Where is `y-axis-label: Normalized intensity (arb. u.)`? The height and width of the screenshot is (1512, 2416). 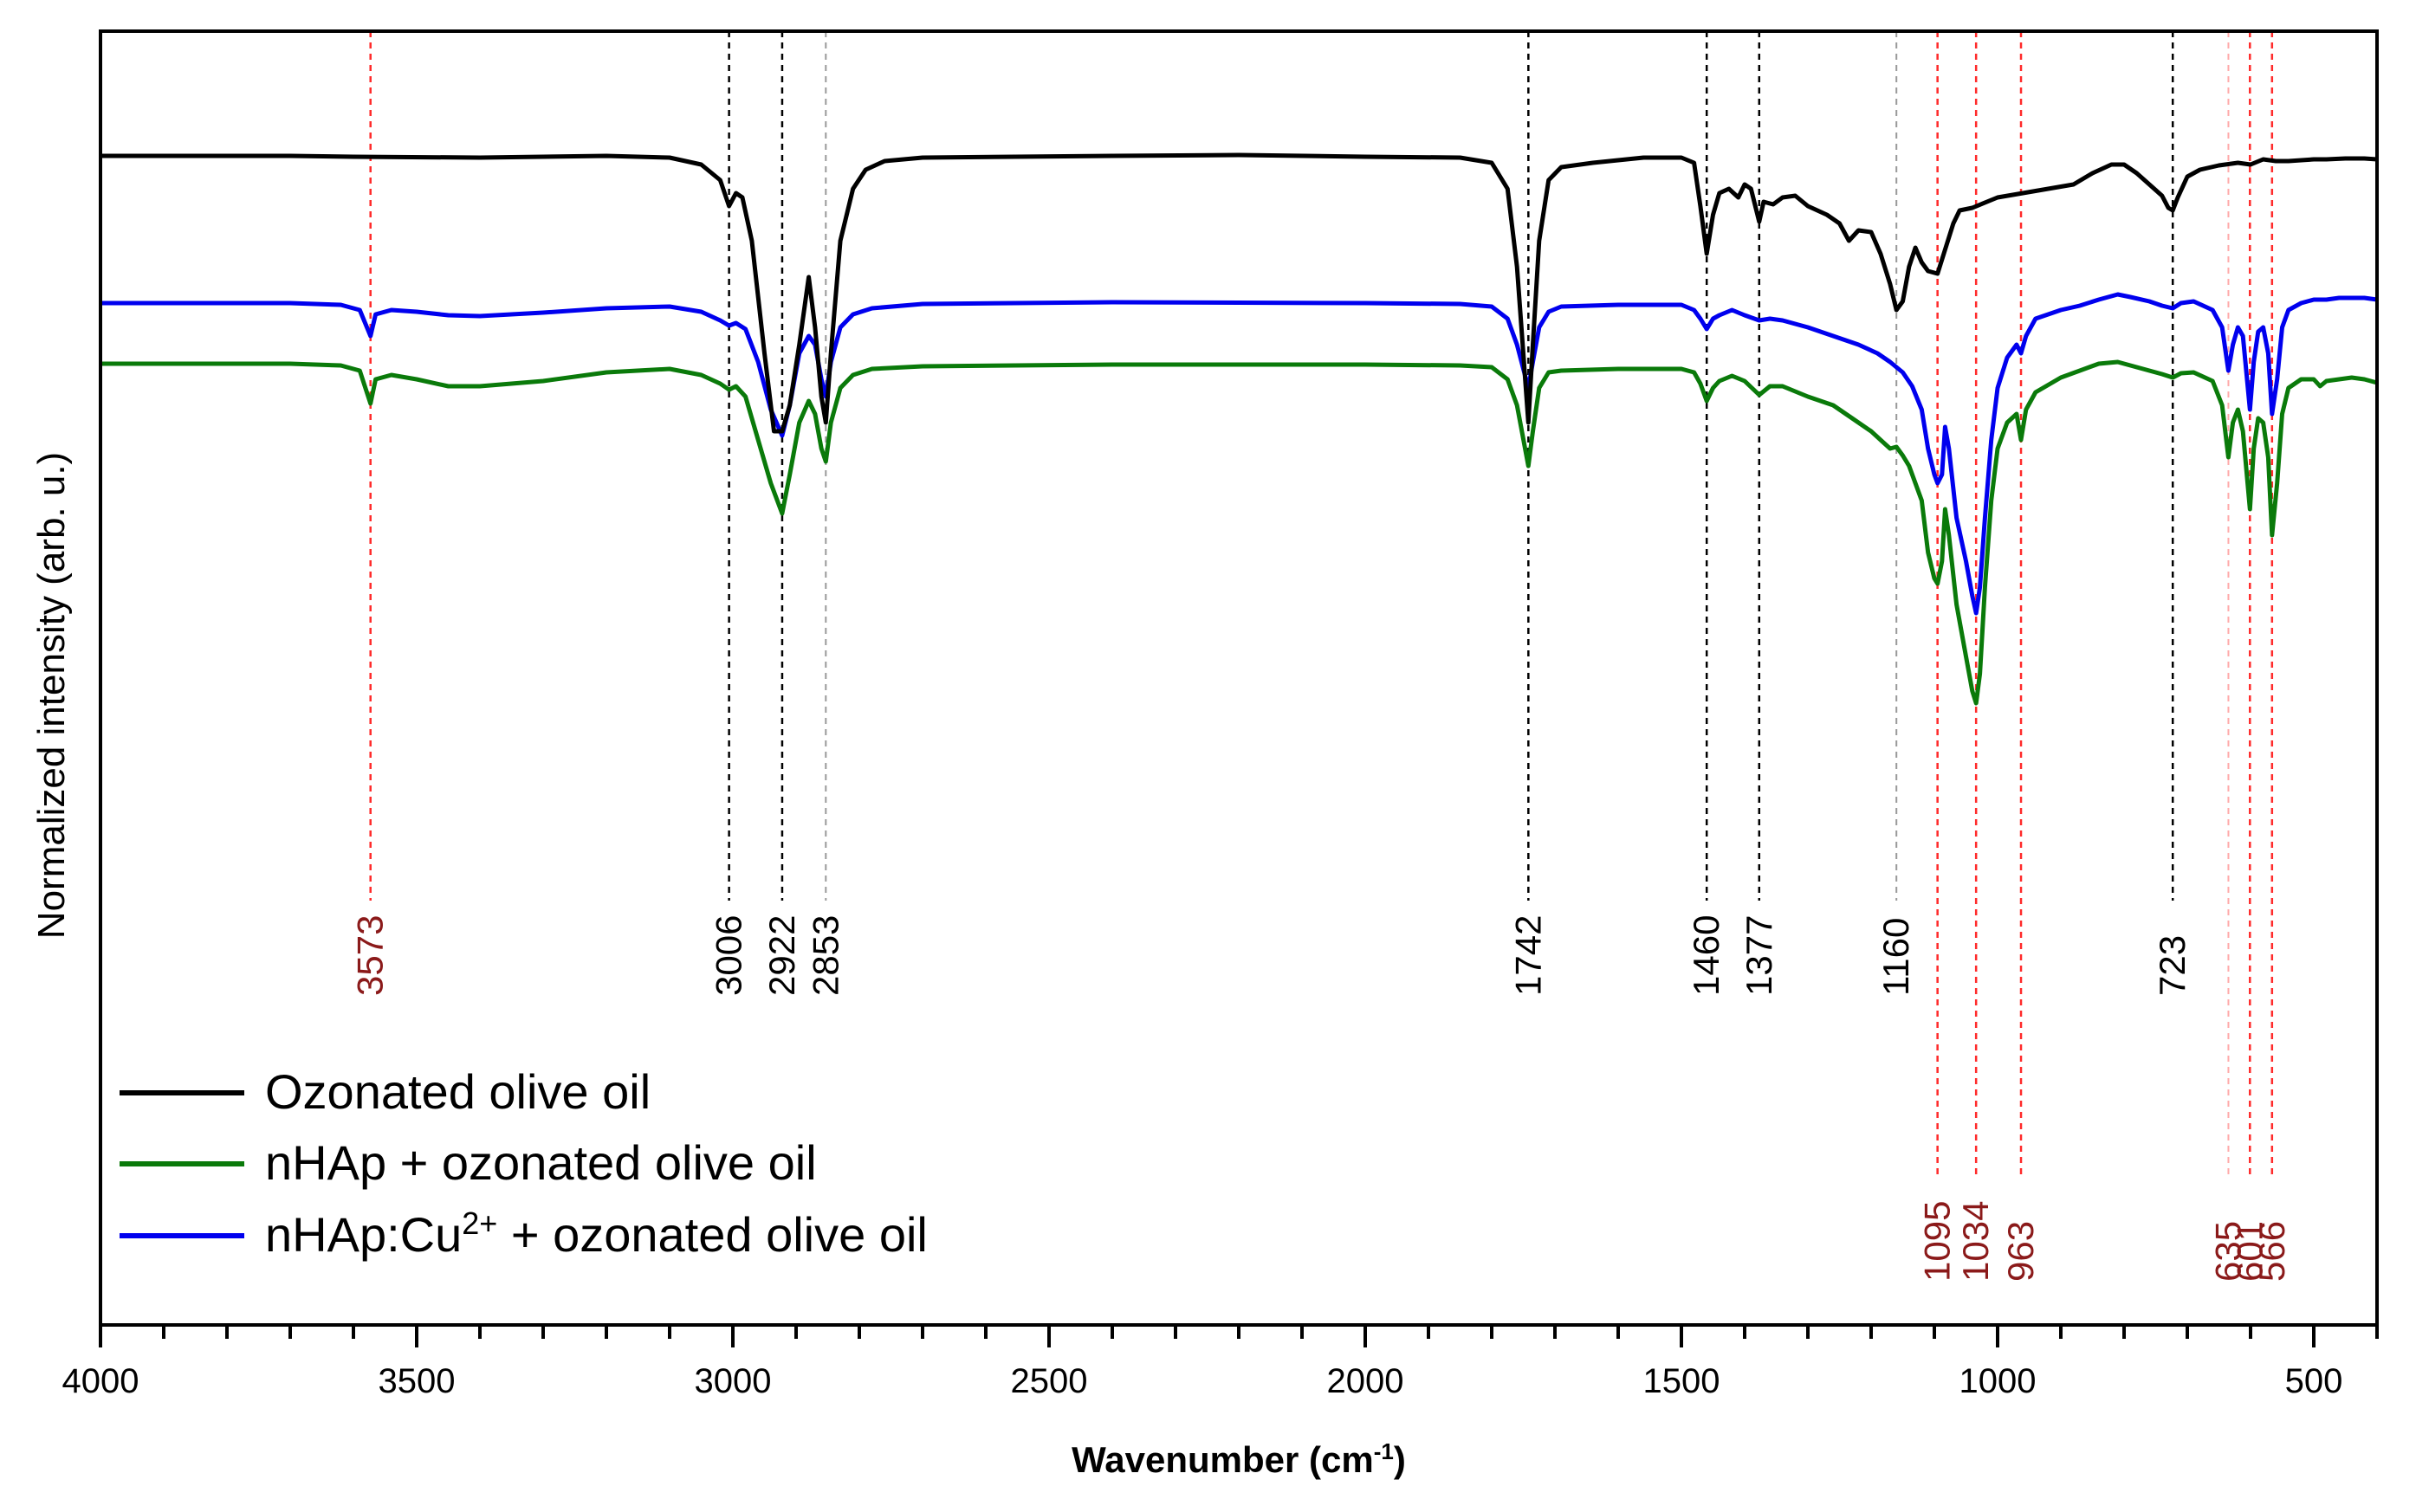
y-axis-label: Normalized intensity (arb. u.) is located at coordinates (52, 695).